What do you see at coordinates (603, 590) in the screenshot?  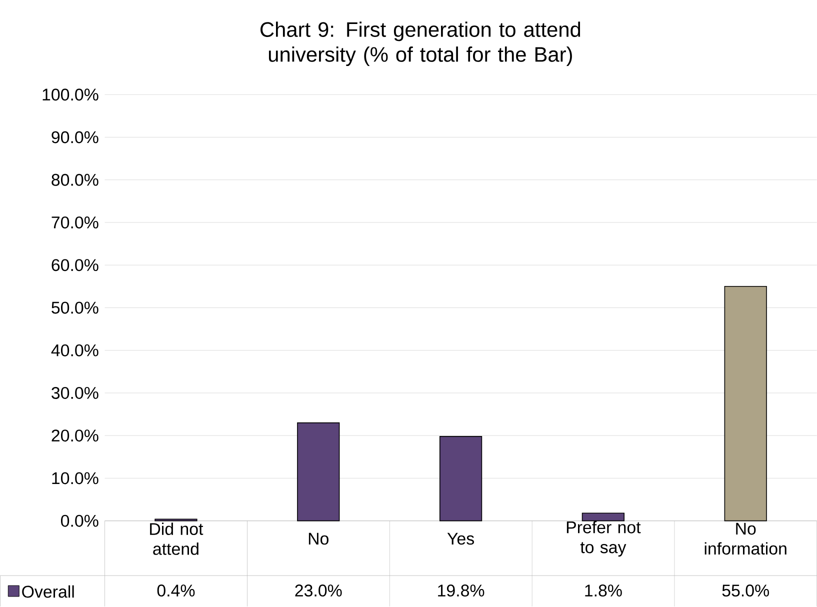 I see `data-label: 1.8%` at bounding box center [603, 590].